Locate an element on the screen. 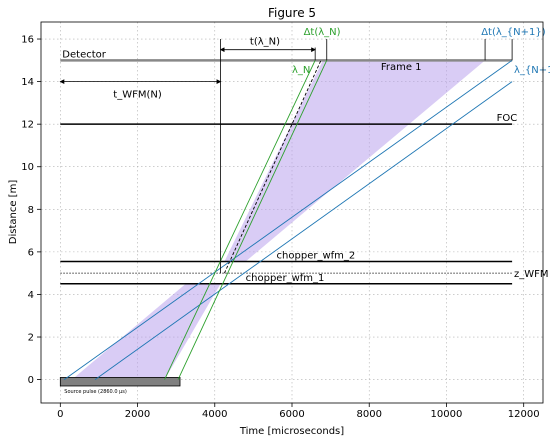 The height and width of the screenshot is (445, 550). frame-label: Frame 1 is located at coordinates (401, 67).